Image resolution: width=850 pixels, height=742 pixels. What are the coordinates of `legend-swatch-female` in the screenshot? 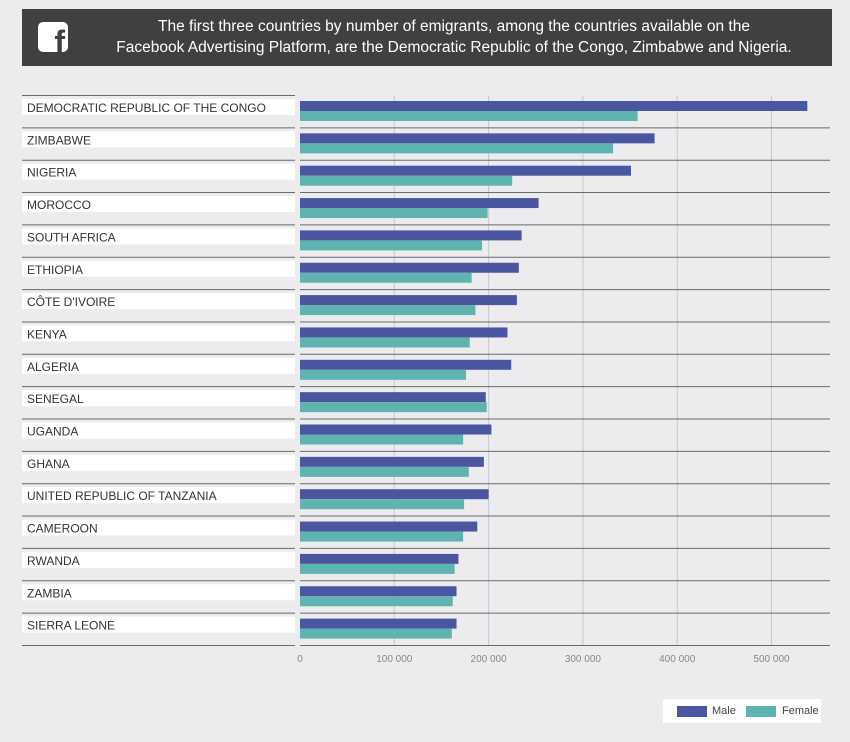 It's located at (761, 711).